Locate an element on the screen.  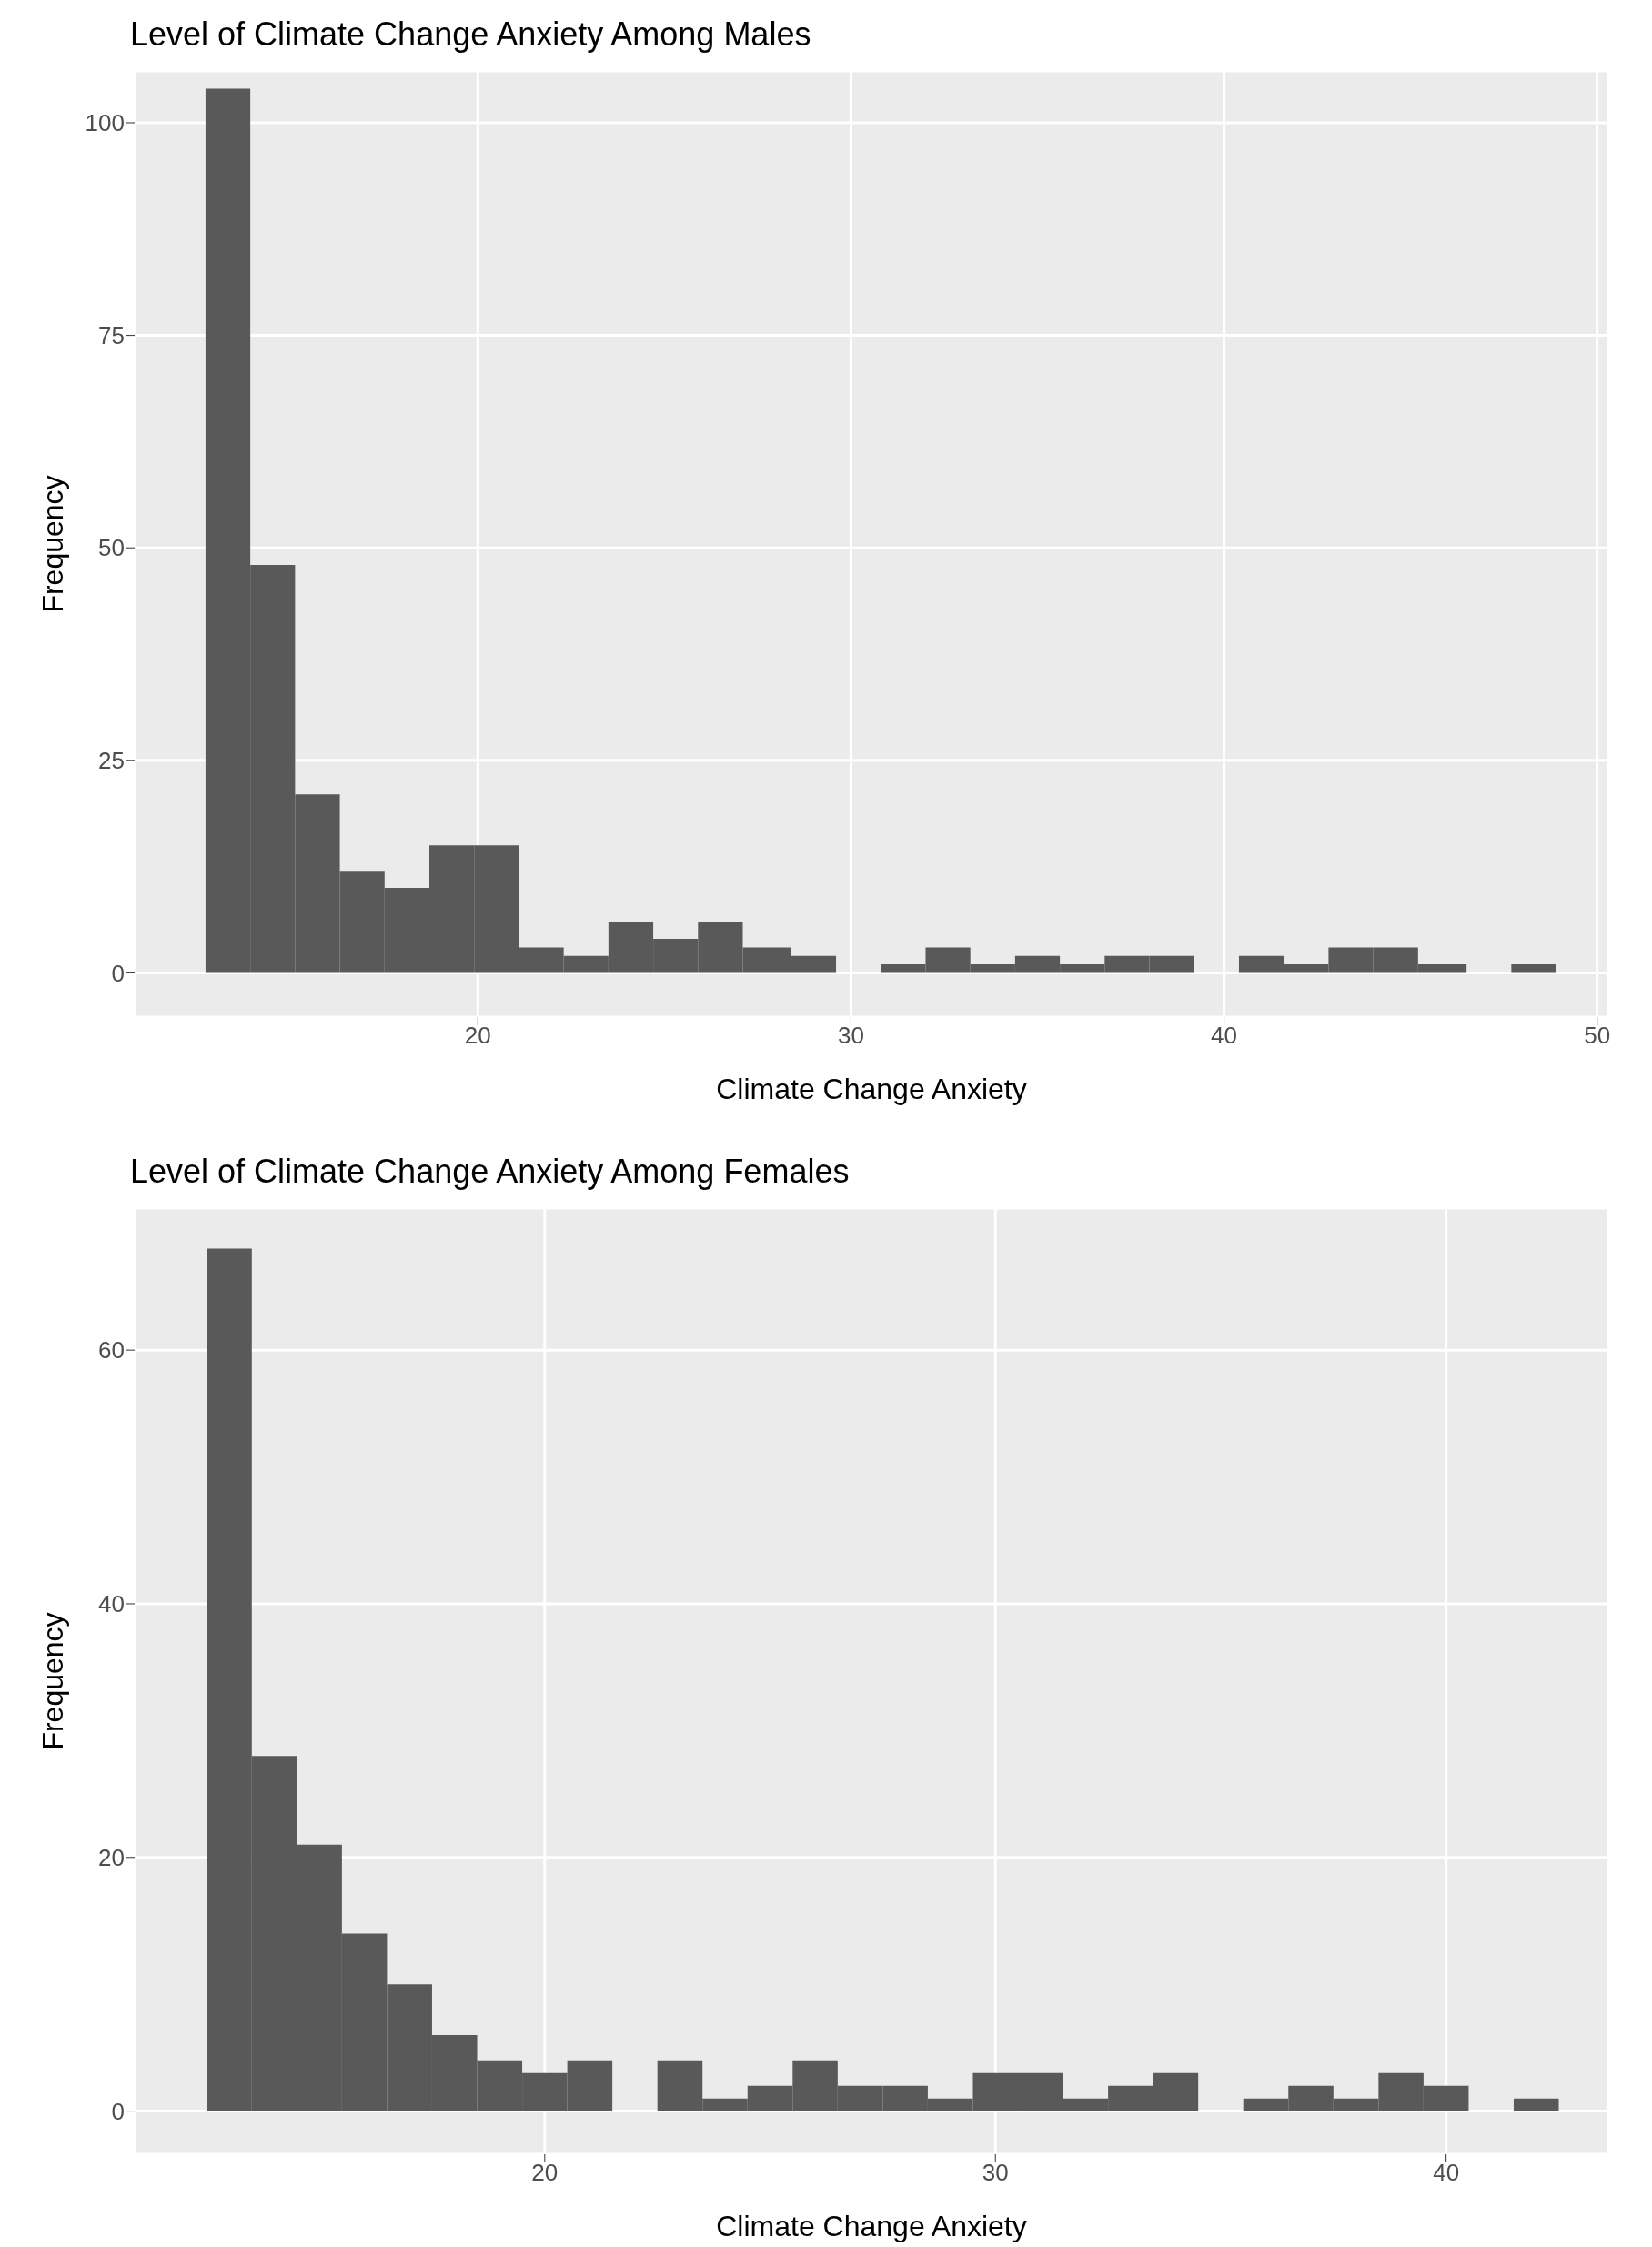
chart-title: Level of Climate Change Anxiety Among Females is located at coordinates (490, 1172).